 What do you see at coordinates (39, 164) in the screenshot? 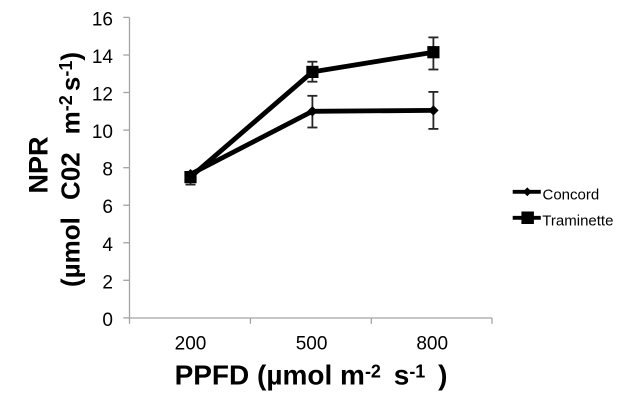
I see `svg-text: NPR` at bounding box center [39, 164].